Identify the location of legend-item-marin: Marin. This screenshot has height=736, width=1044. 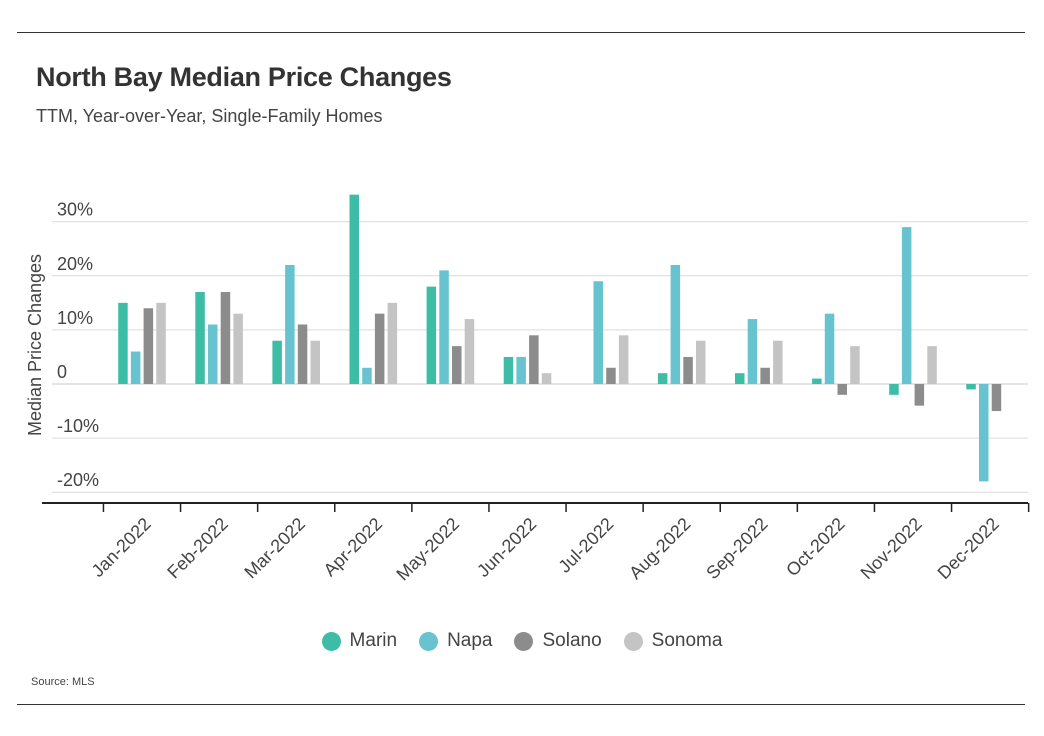
(359, 641).